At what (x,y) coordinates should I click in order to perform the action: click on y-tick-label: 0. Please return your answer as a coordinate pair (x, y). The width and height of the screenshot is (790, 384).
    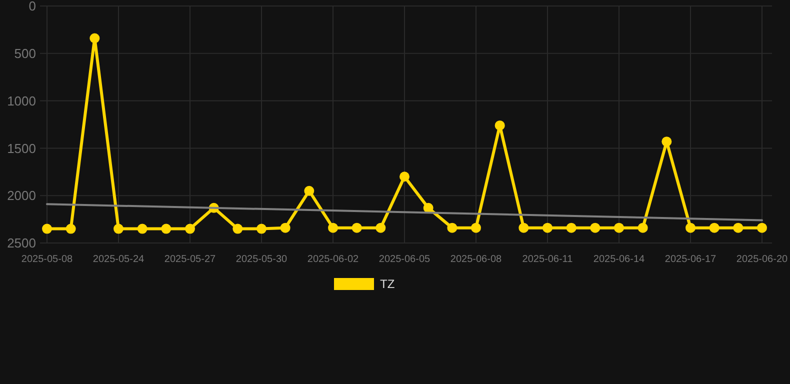
    Looking at the image, I should click on (32, 7).